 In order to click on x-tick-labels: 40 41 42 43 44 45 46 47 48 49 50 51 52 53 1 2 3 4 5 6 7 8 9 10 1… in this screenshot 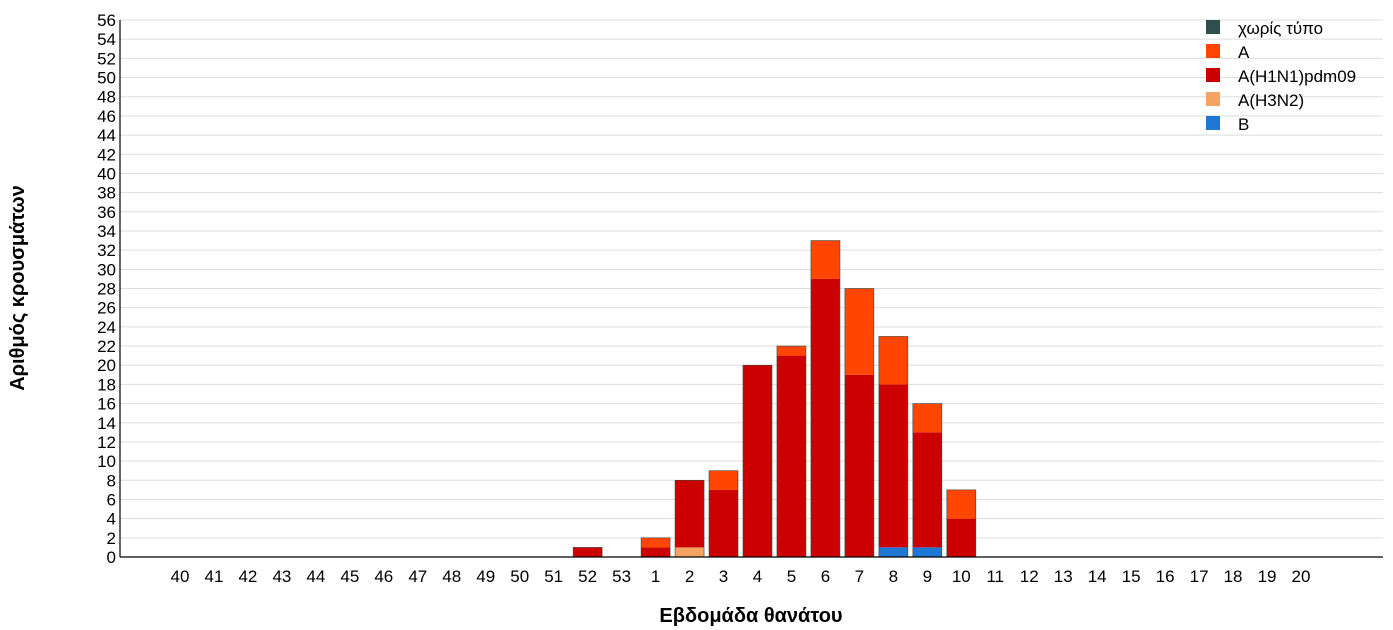, I will do `click(741, 576)`.